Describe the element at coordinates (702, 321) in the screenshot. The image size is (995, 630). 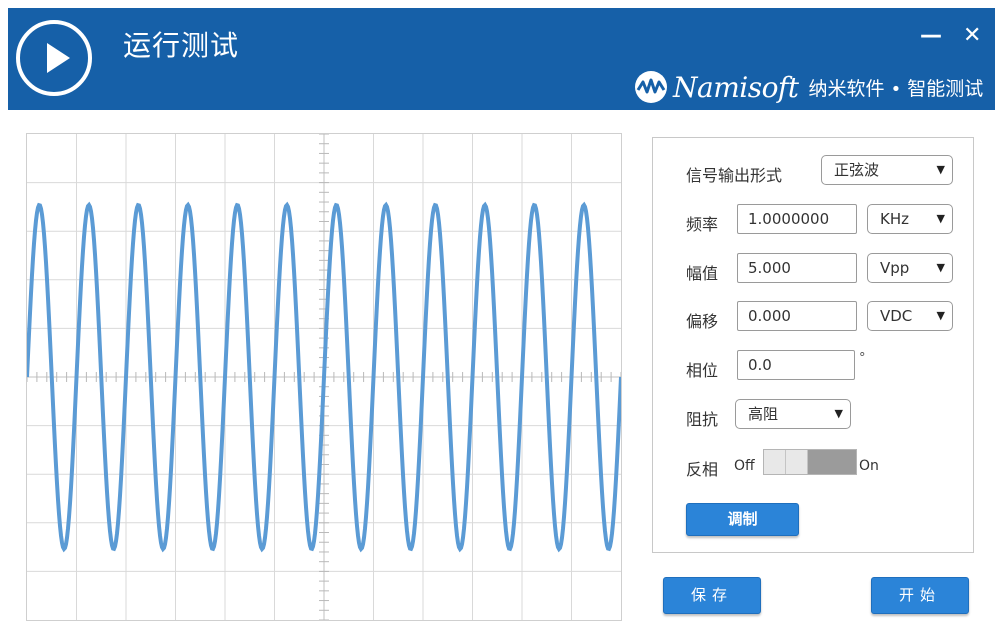
I see `offset-label: 偏移` at that location.